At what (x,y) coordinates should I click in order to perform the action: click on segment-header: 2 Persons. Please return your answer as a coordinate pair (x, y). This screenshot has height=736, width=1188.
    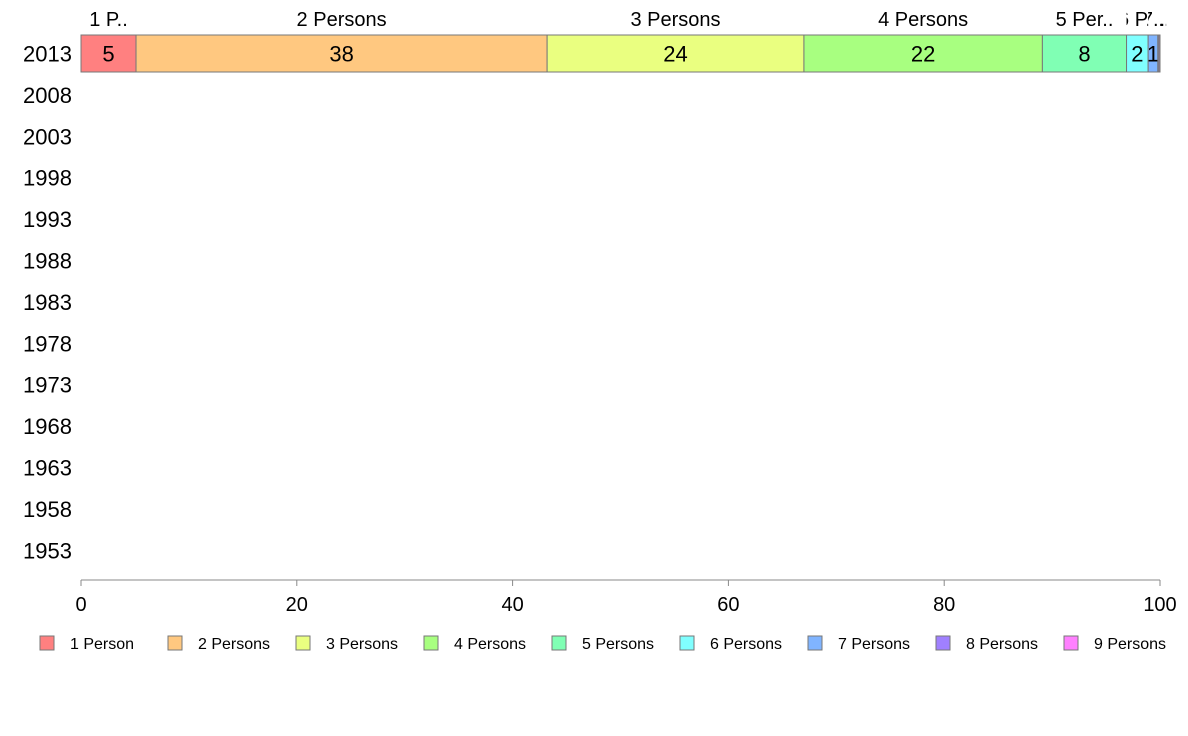
    Looking at the image, I should click on (342, 20).